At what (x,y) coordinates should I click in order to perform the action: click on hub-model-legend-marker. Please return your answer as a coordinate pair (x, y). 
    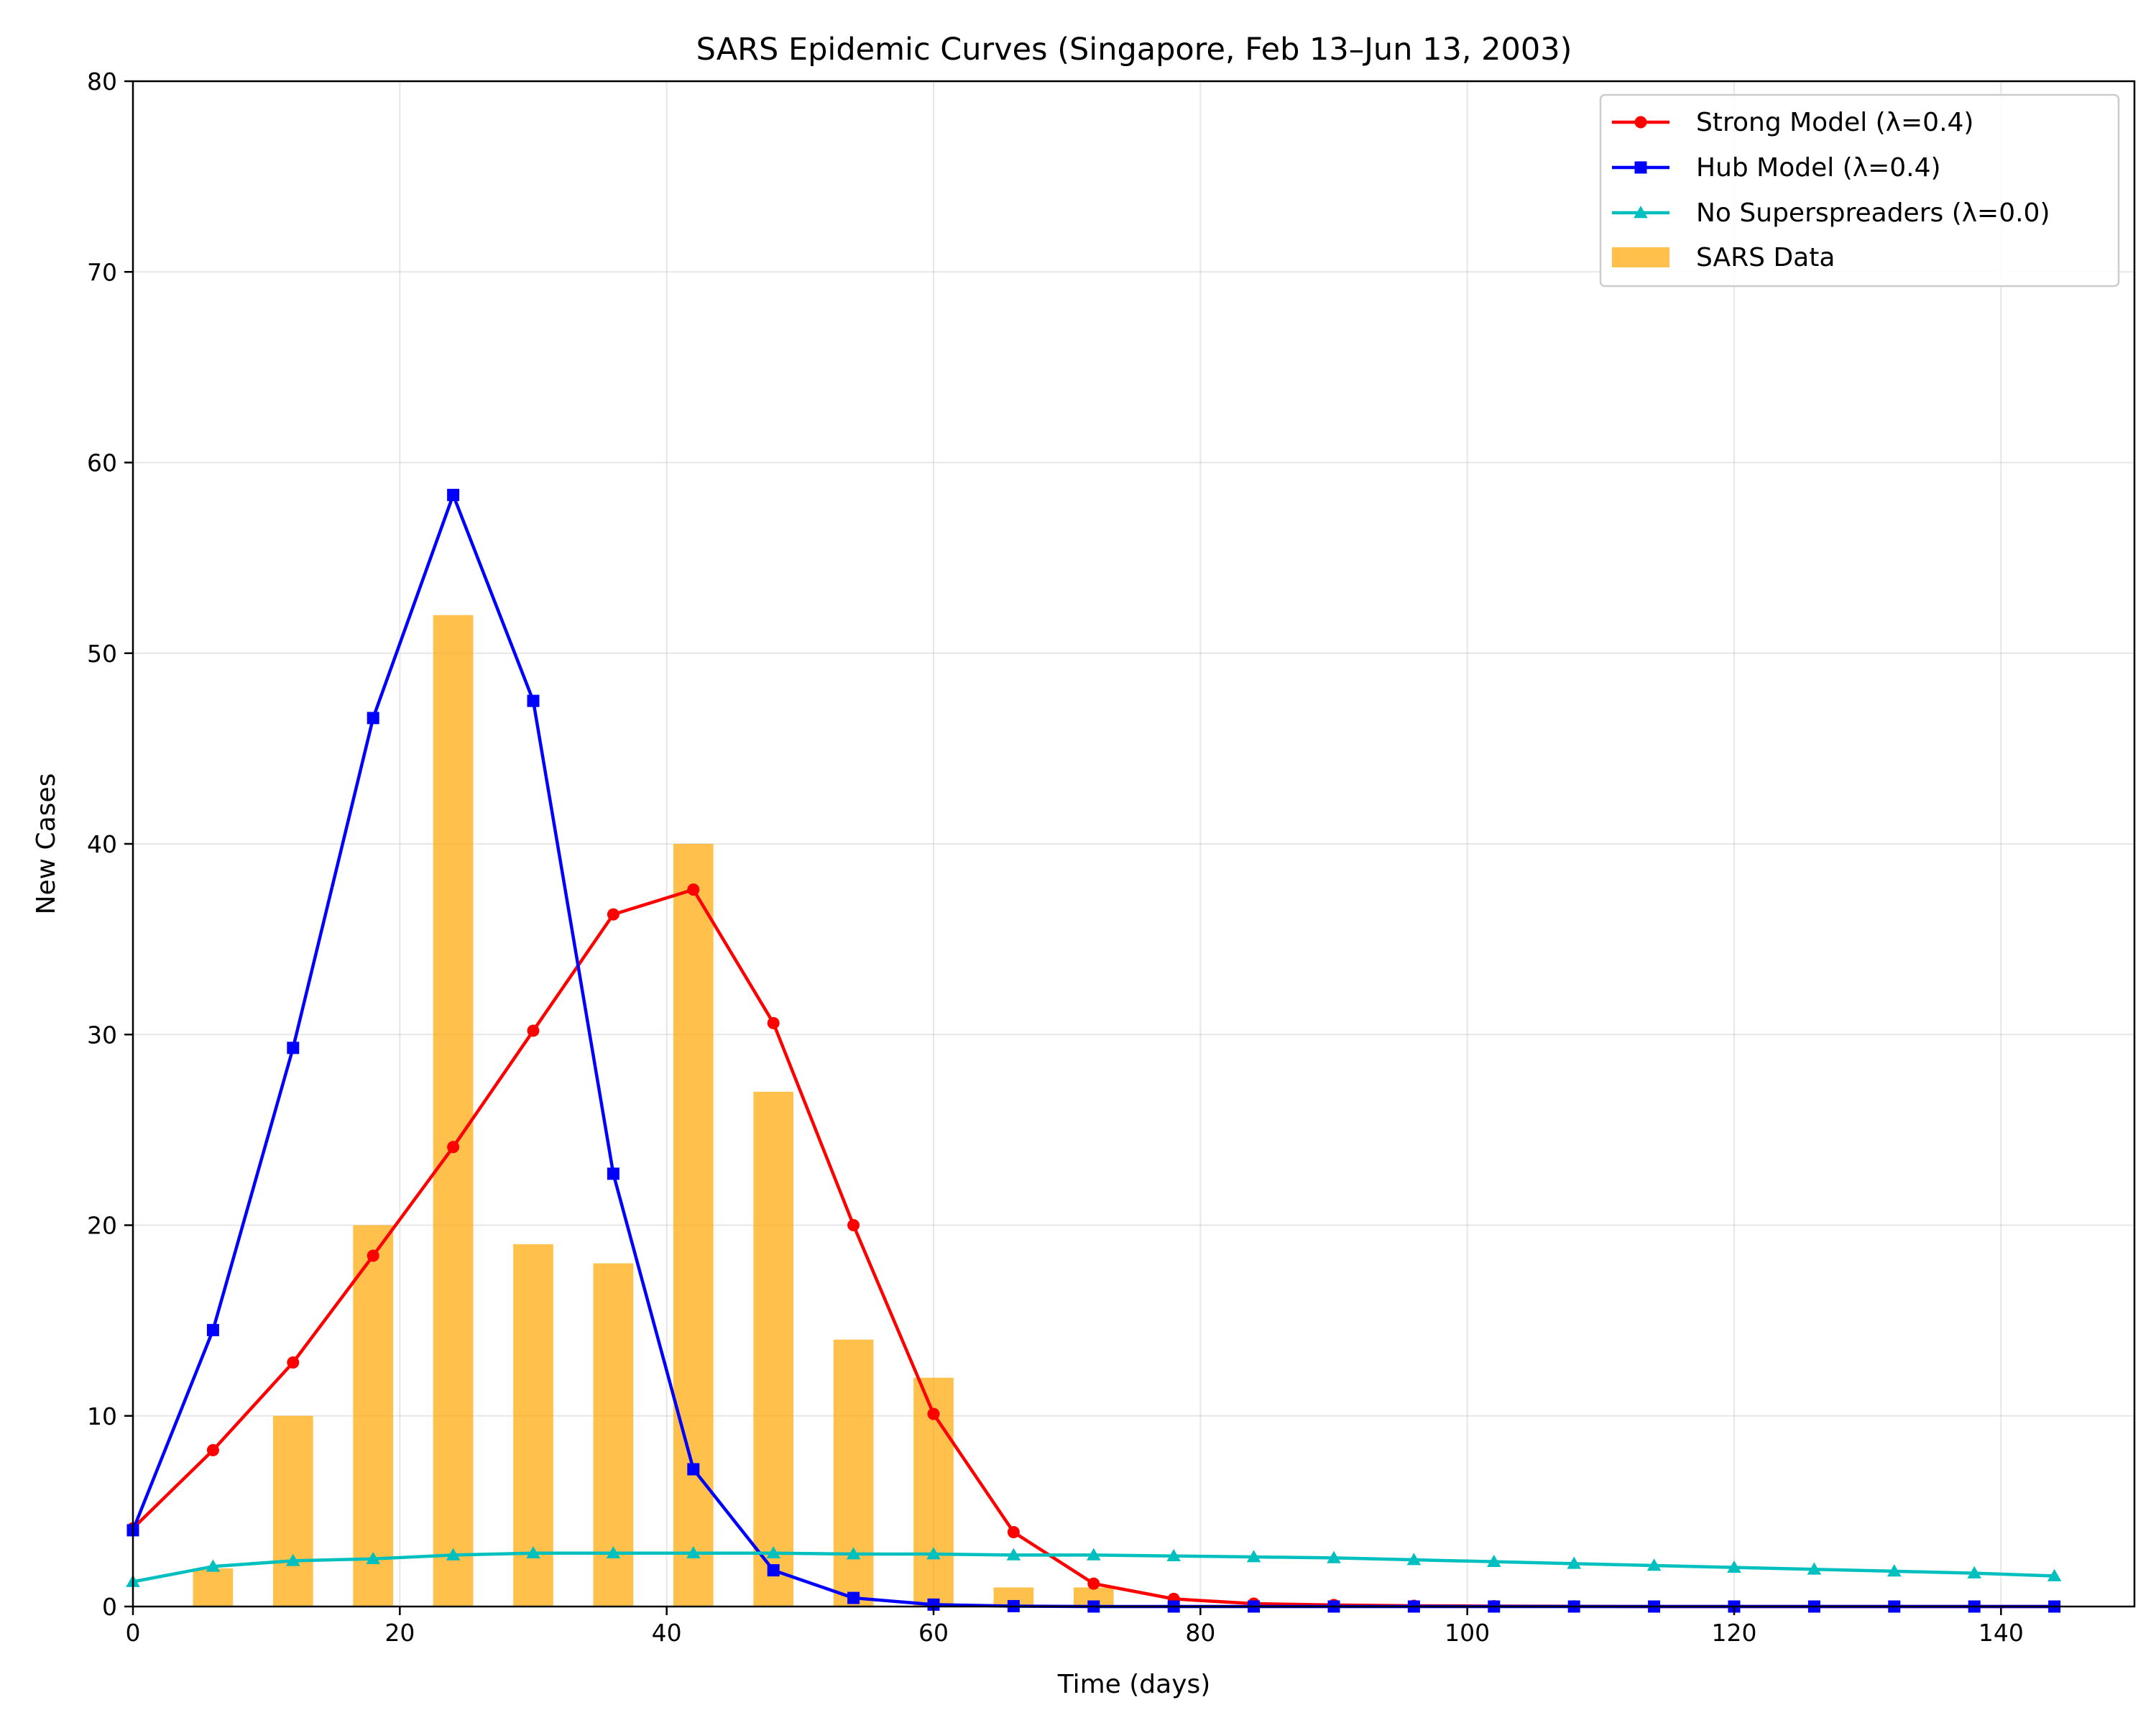
    Looking at the image, I should click on (1640, 167).